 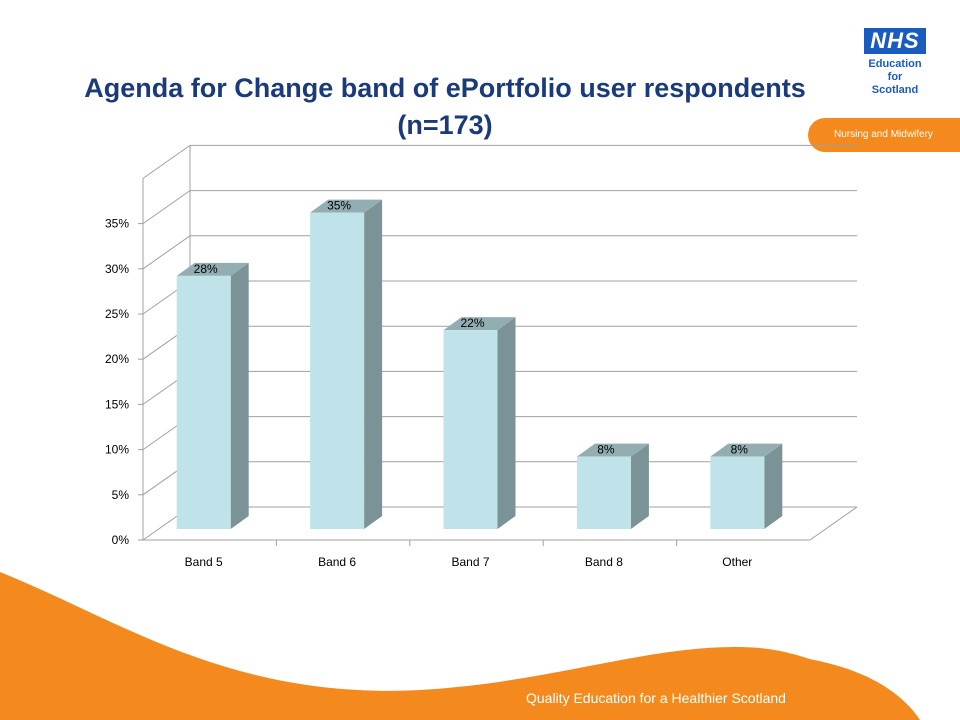 I want to click on x-tick-label: Band 6, so click(x=337, y=562).